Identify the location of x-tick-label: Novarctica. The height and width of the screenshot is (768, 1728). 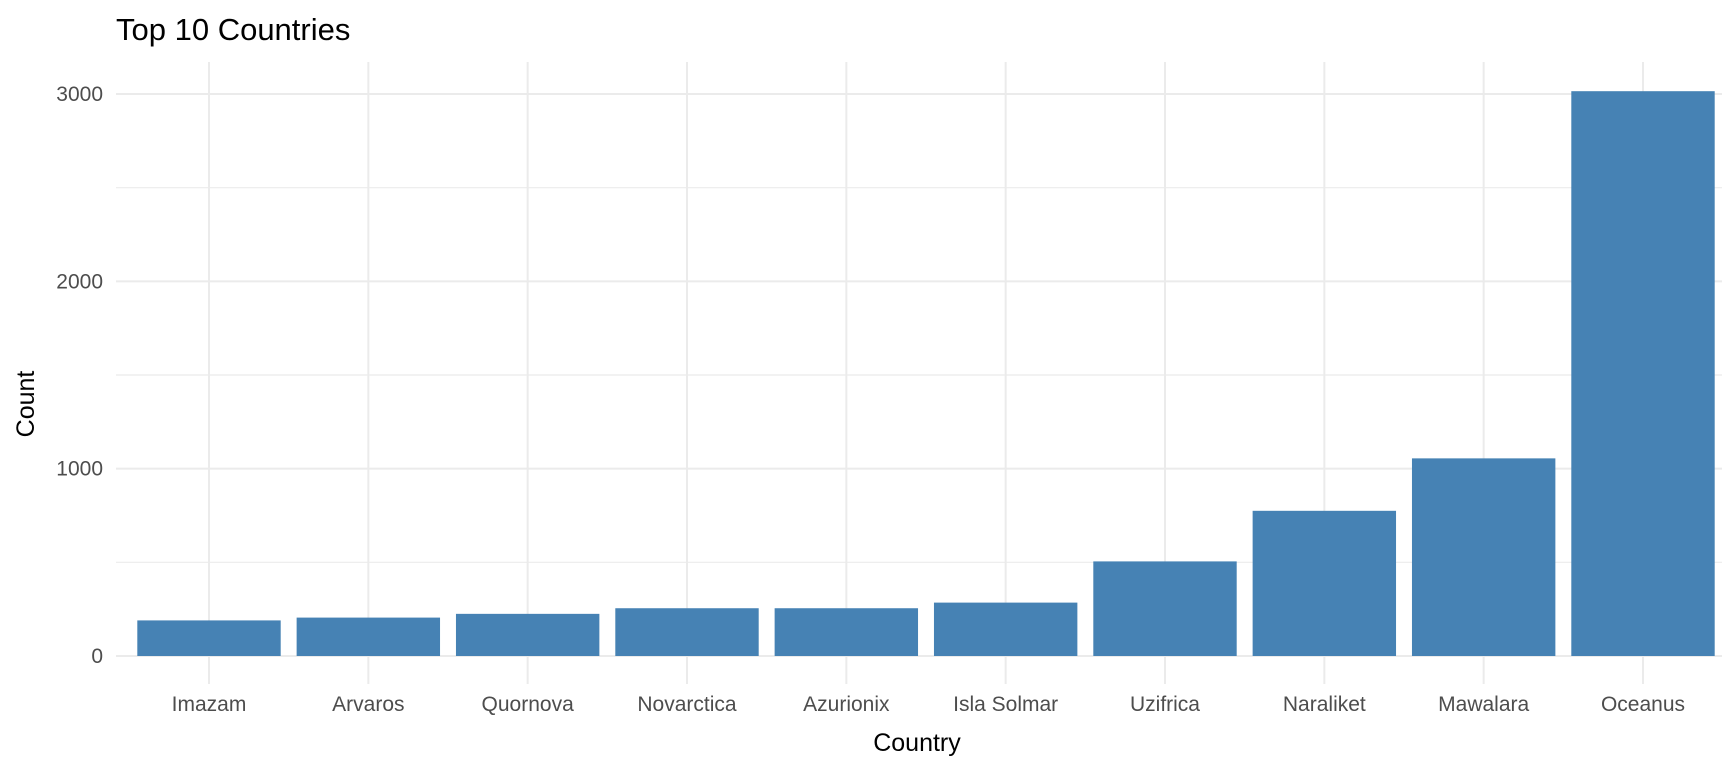
(687, 704).